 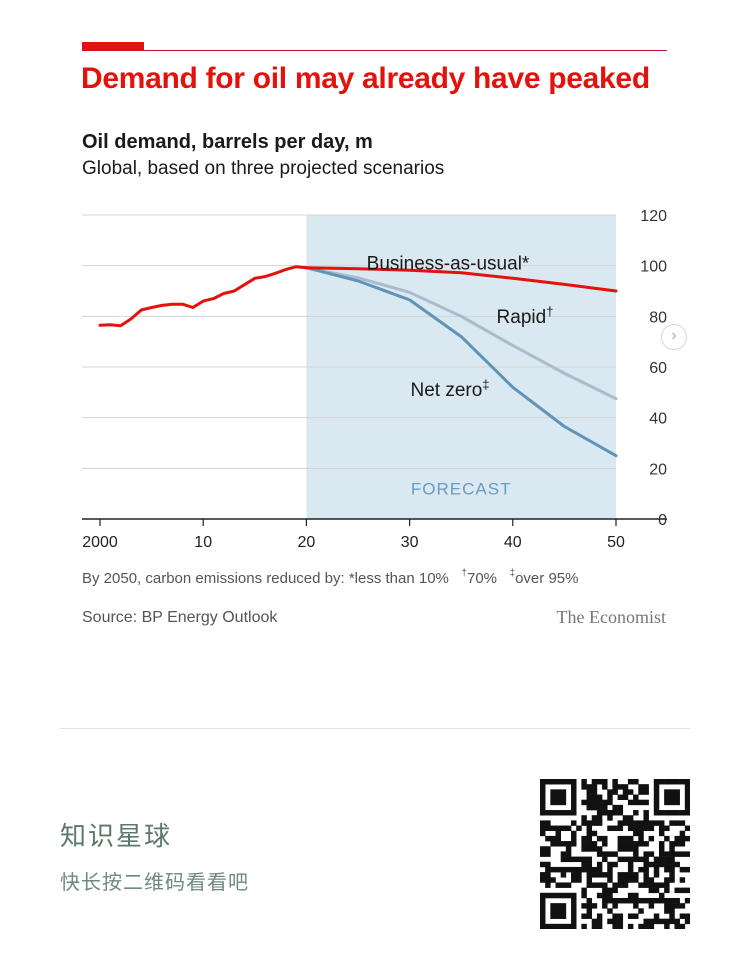 What do you see at coordinates (616, 542) in the screenshot?
I see `x-tick-label: 50` at bounding box center [616, 542].